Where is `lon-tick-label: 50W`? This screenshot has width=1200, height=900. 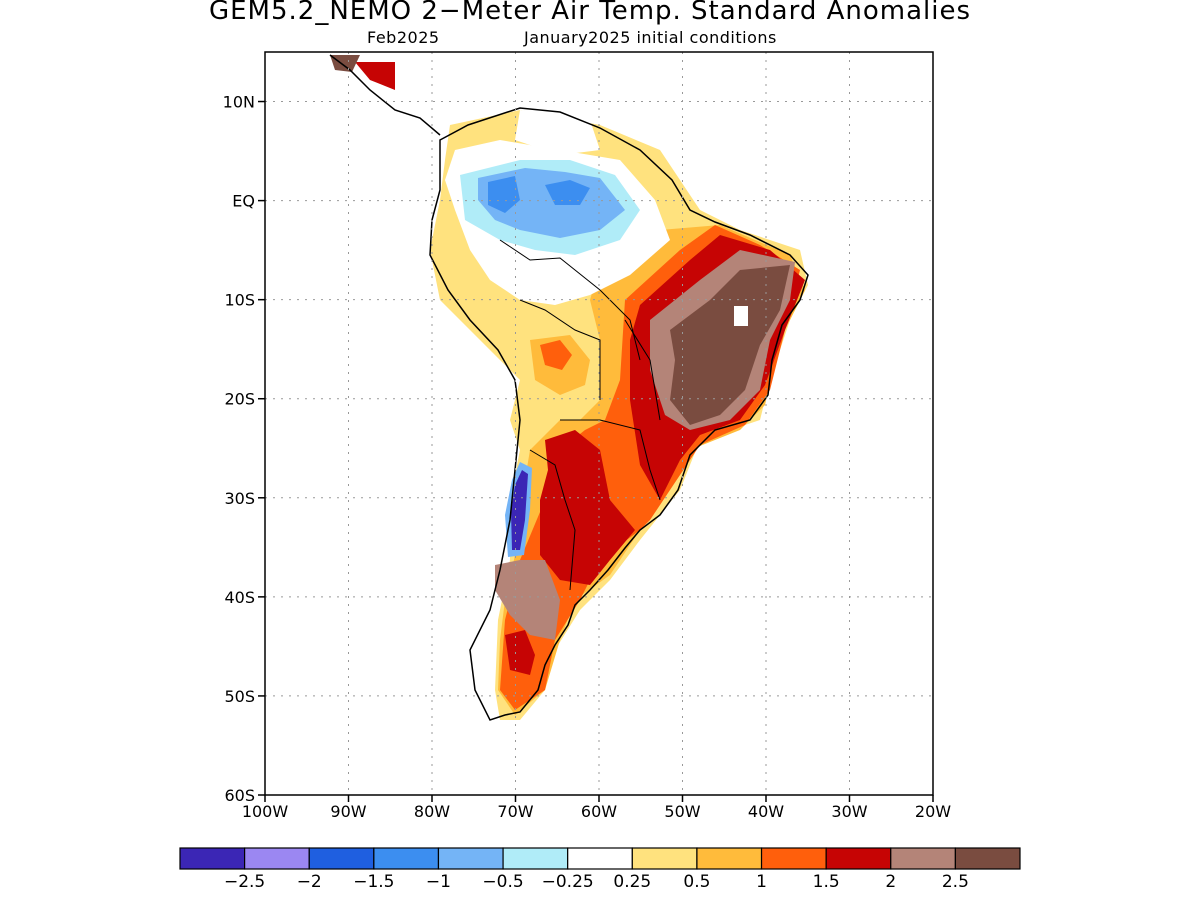
lon-tick-label: 50W is located at coordinates (682, 811).